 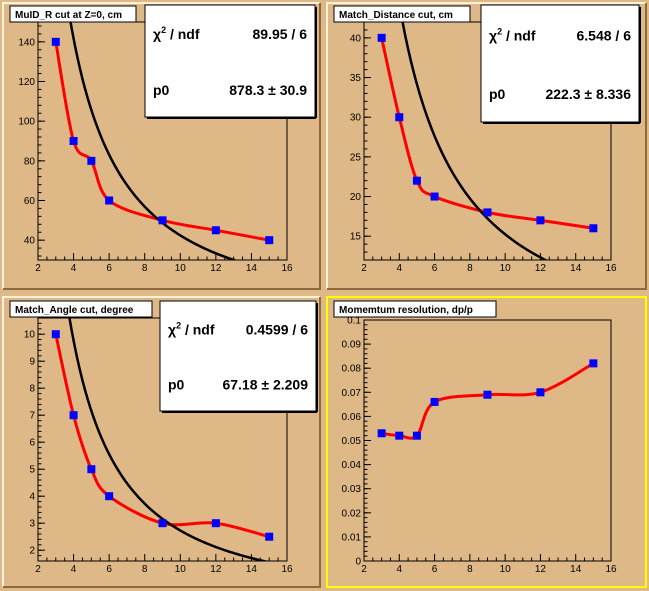 What do you see at coordinates (604, 36) in the screenshot?
I see `chi2-value: 6.548 / 6` at bounding box center [604, 36].